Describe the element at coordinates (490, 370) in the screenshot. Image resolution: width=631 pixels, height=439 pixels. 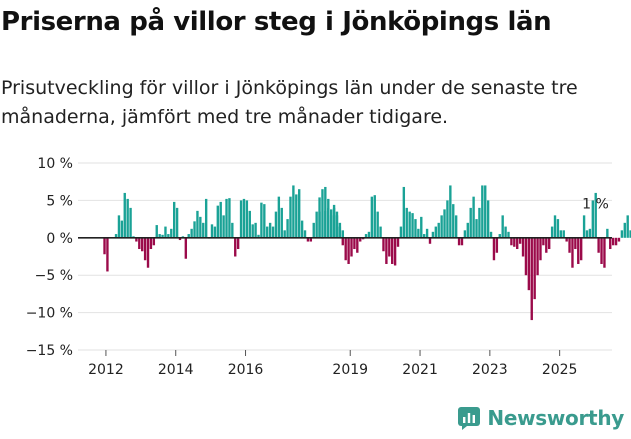
I see `x-tick-label: 2023` at that location.